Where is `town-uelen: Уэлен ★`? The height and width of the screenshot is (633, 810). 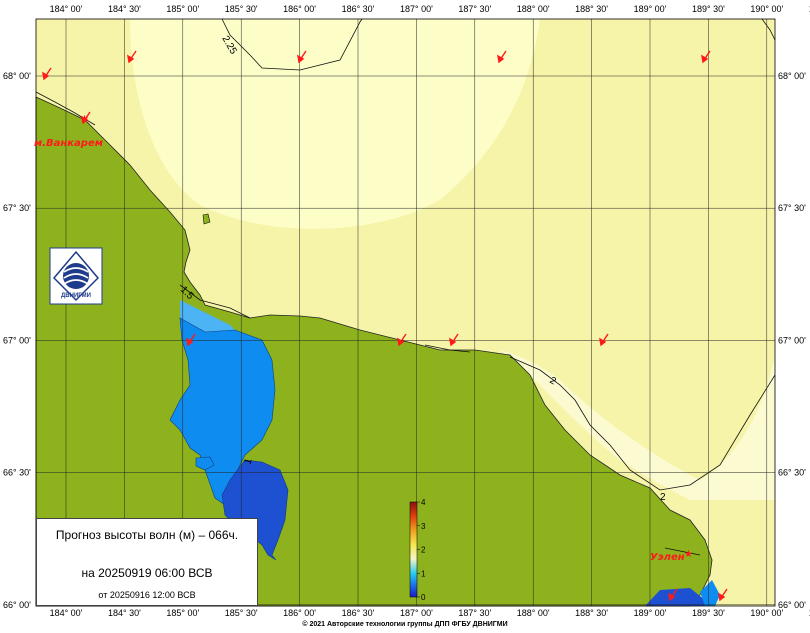 town-uelen: Уэлен ★ is located at coordinates (671, 556).